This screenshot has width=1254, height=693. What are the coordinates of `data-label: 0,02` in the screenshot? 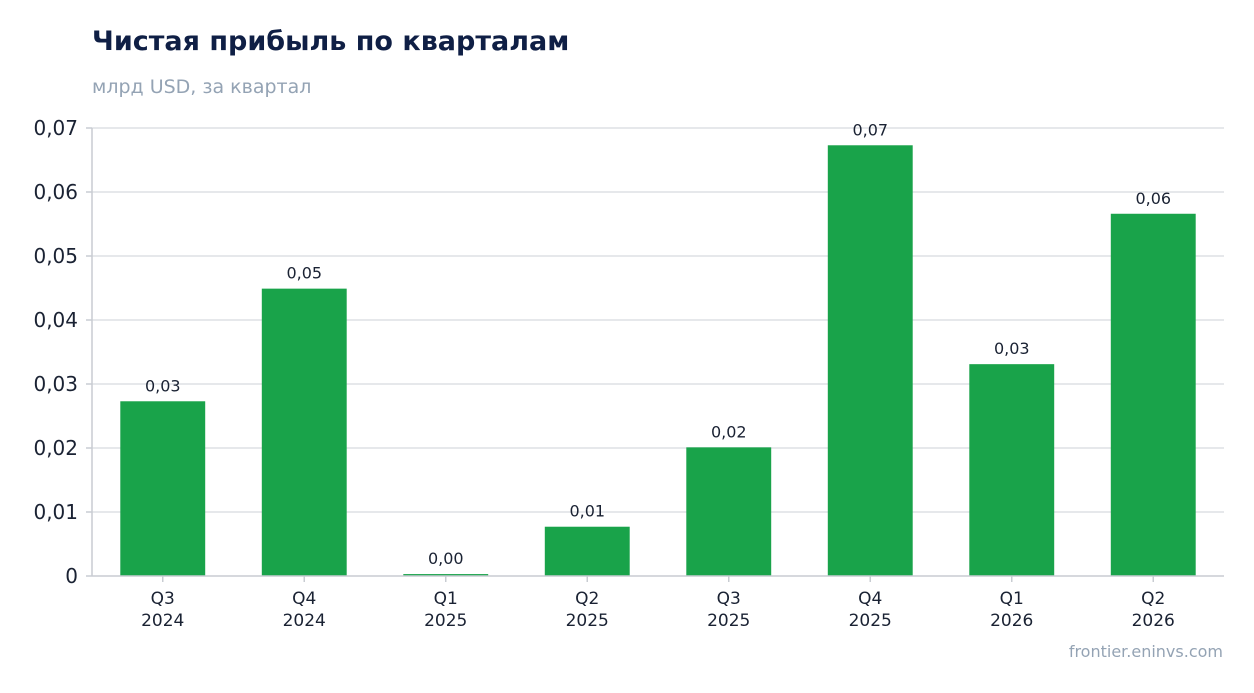 It's located at (729, 431).